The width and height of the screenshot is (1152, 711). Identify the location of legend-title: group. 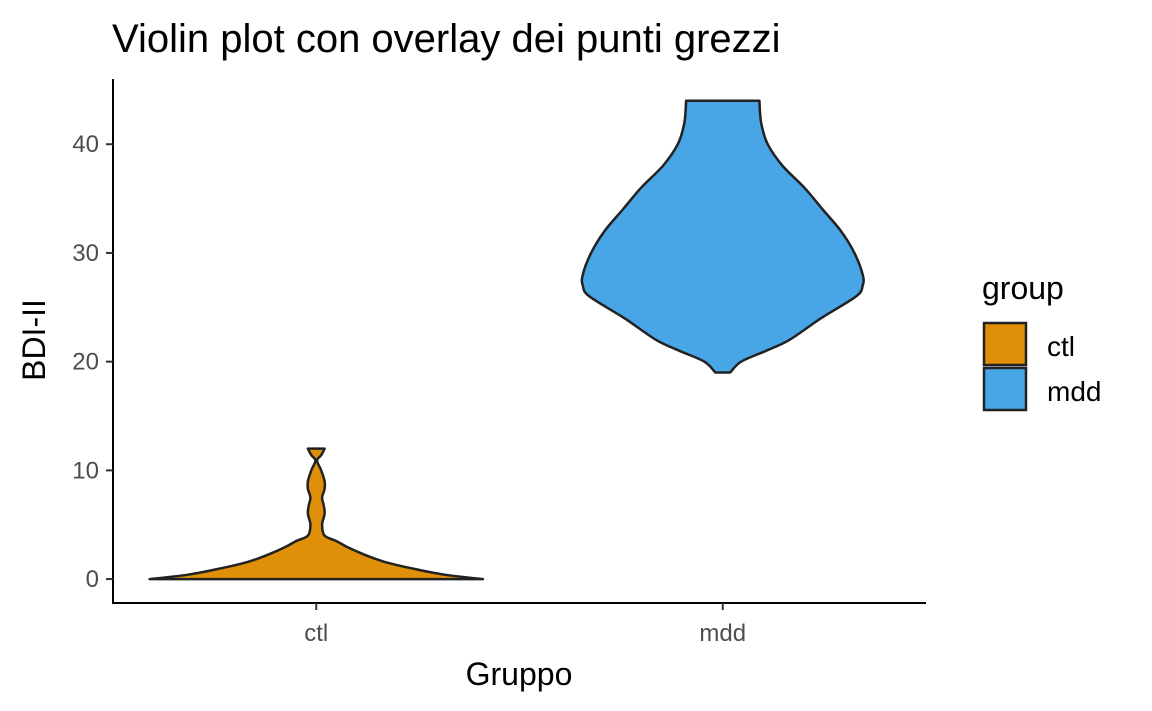
(1023, 288).